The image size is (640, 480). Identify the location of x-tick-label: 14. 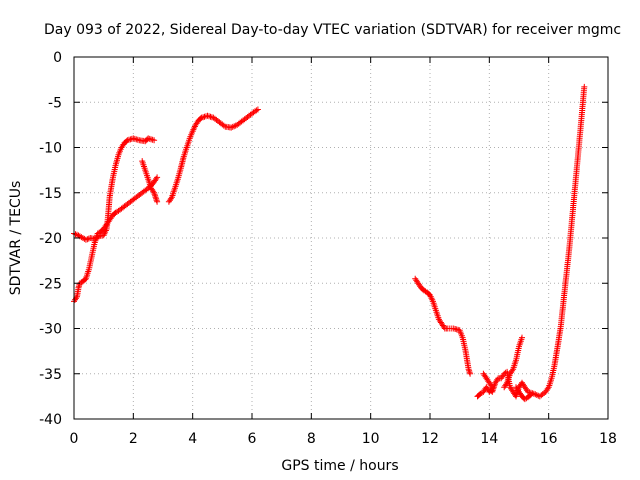
(489, 439).